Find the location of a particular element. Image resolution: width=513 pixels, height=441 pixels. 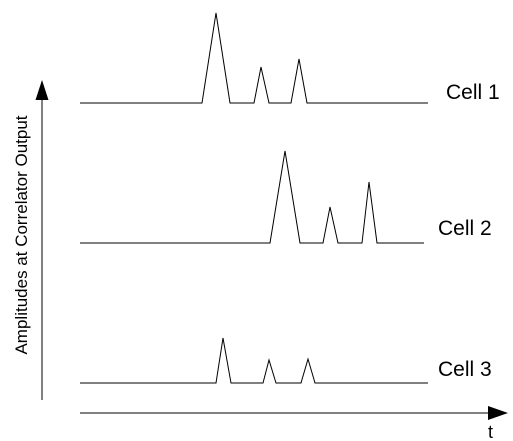

x-axis-label: t is located at coordinates (490, 431).